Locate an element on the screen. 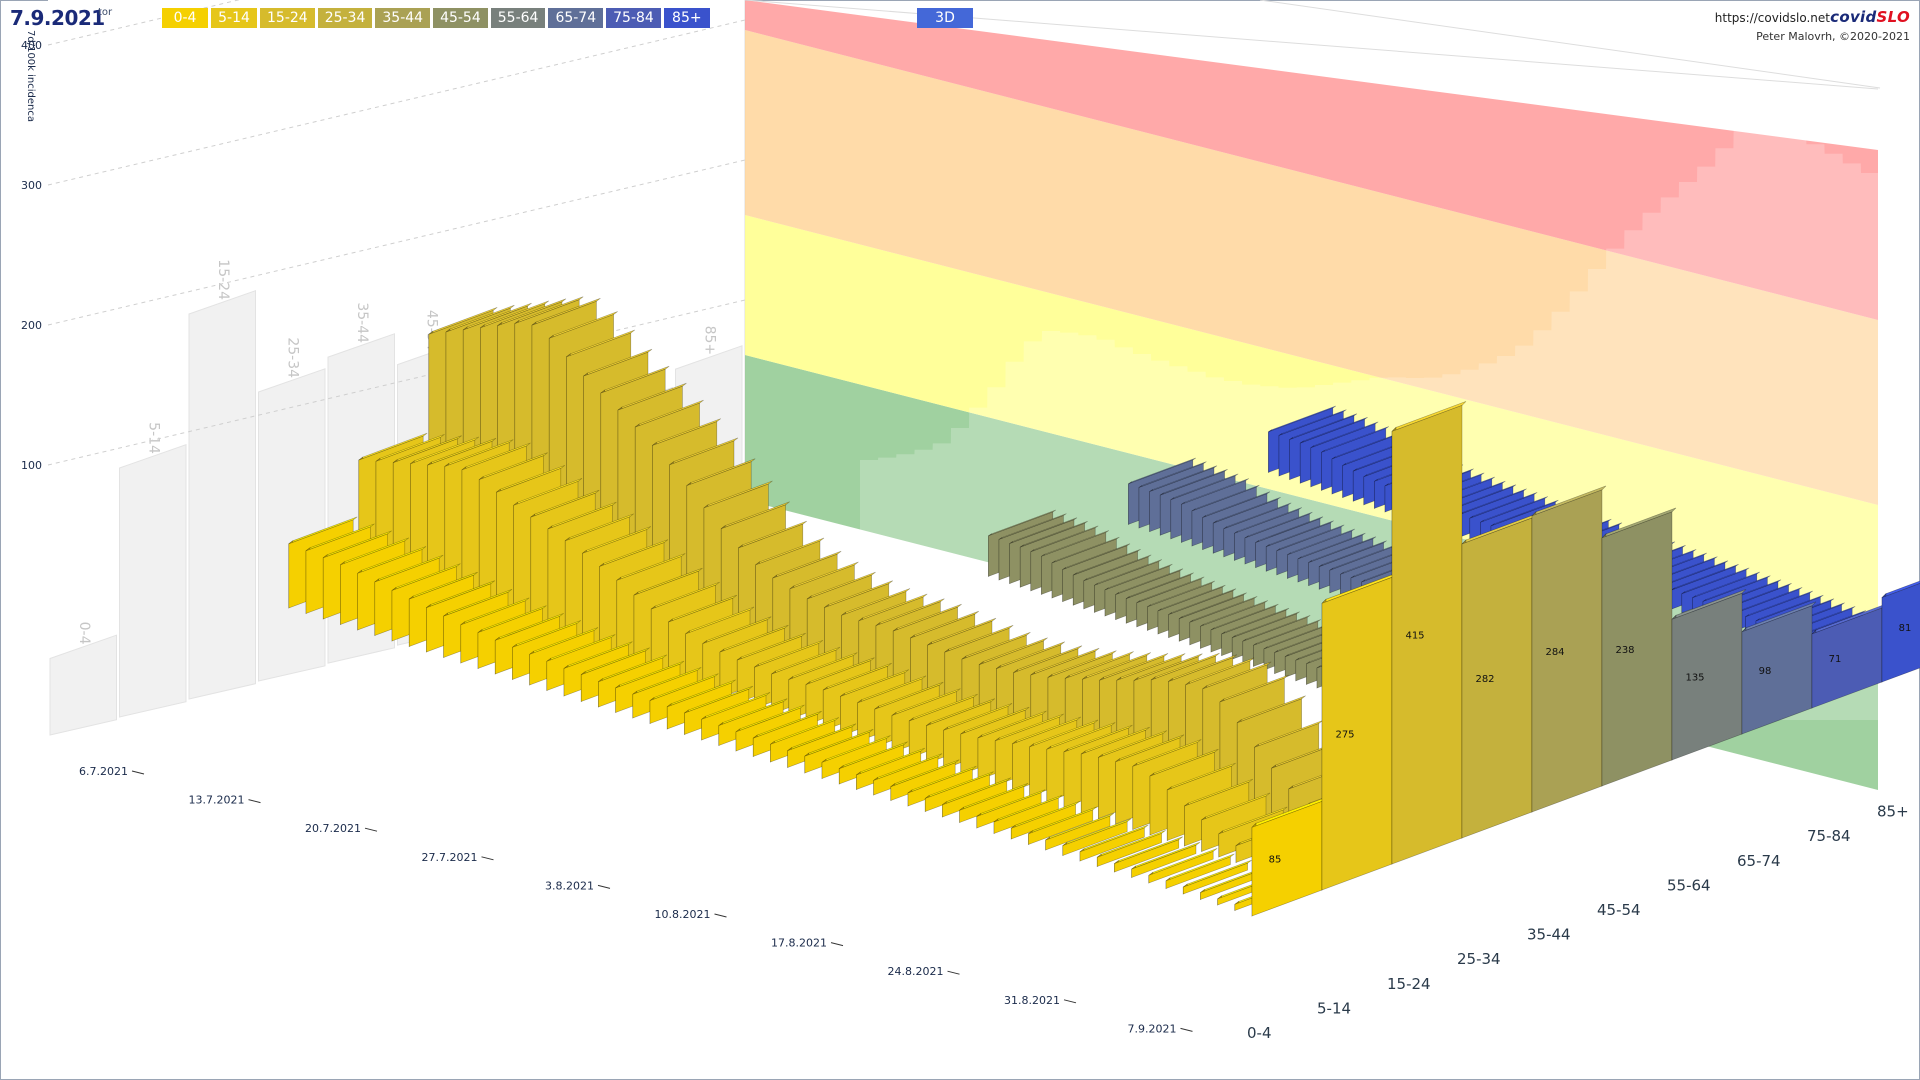  y-tick-400: 400 is located at coordinates (31, 45).